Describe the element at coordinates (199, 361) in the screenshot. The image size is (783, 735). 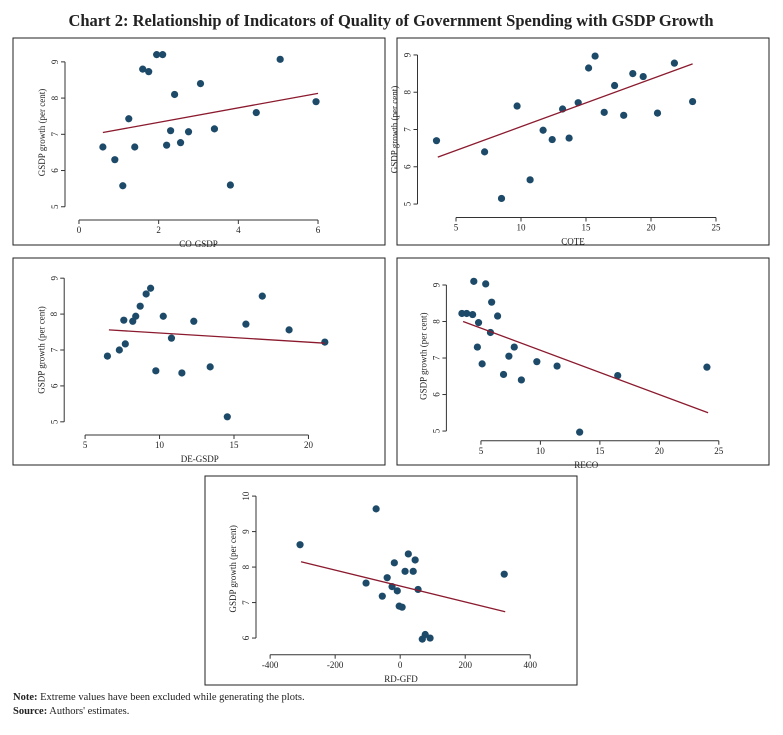
I see `panel-frame` at that location.